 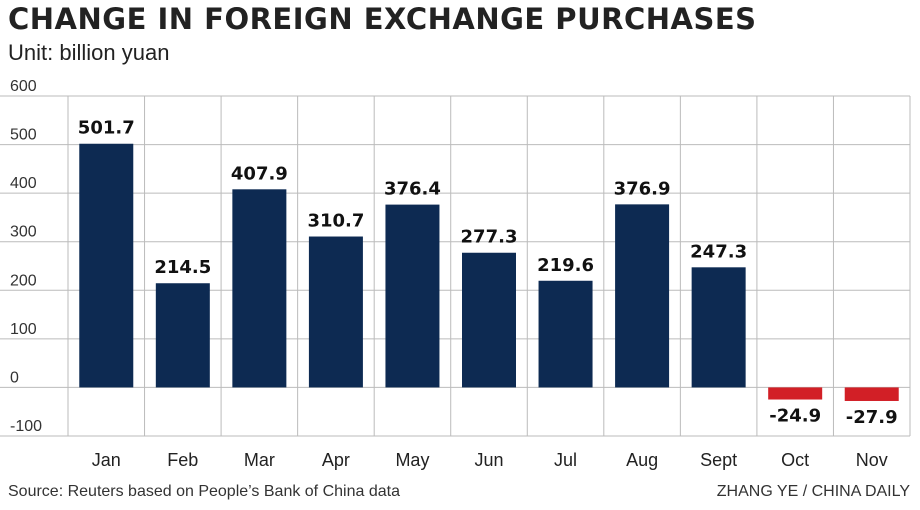 I want to click on bar-feb, so click(x=182, y=335).